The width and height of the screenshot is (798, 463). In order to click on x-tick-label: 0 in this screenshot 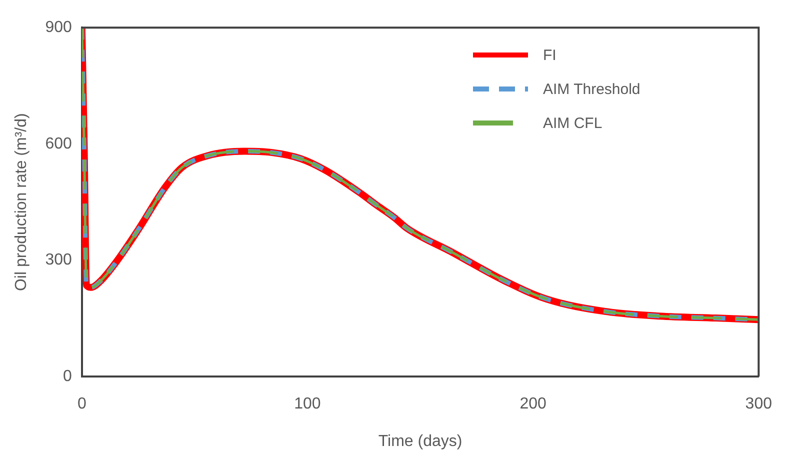, I will do `click(81, 404)`.